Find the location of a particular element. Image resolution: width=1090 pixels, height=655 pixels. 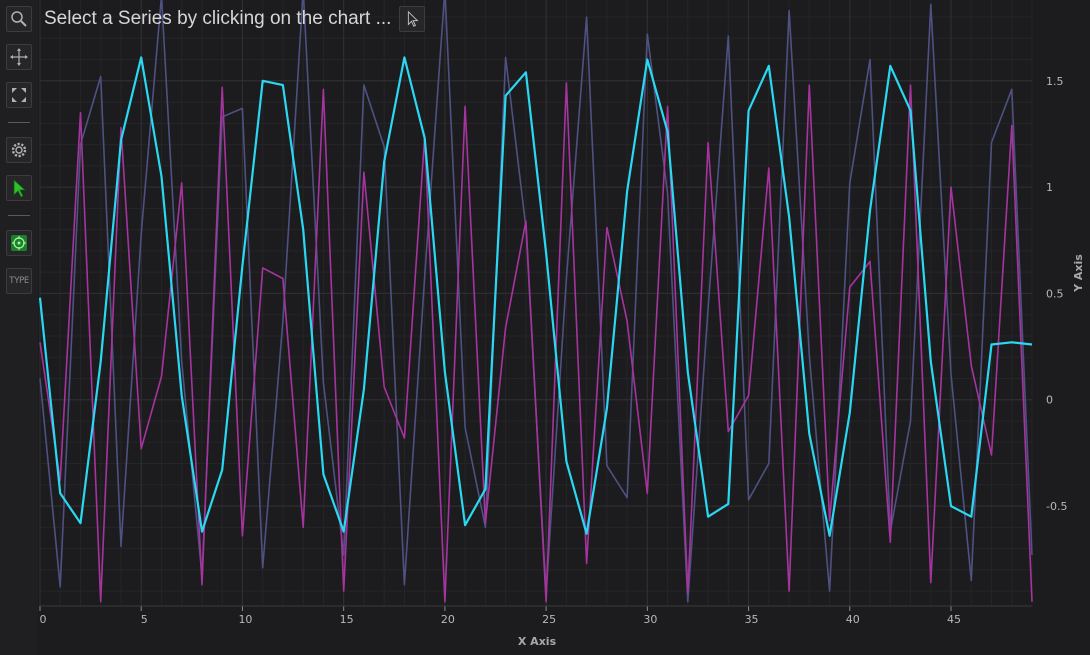

x-tick-label: 5 is located at coordinates (144, 619).